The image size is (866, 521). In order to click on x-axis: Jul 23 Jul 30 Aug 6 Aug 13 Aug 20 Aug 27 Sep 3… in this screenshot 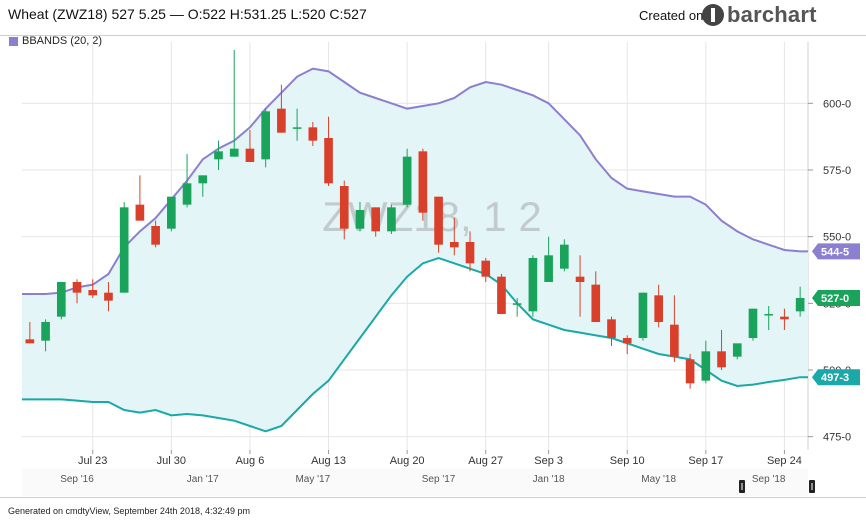, I will do `click(440, 458)`.